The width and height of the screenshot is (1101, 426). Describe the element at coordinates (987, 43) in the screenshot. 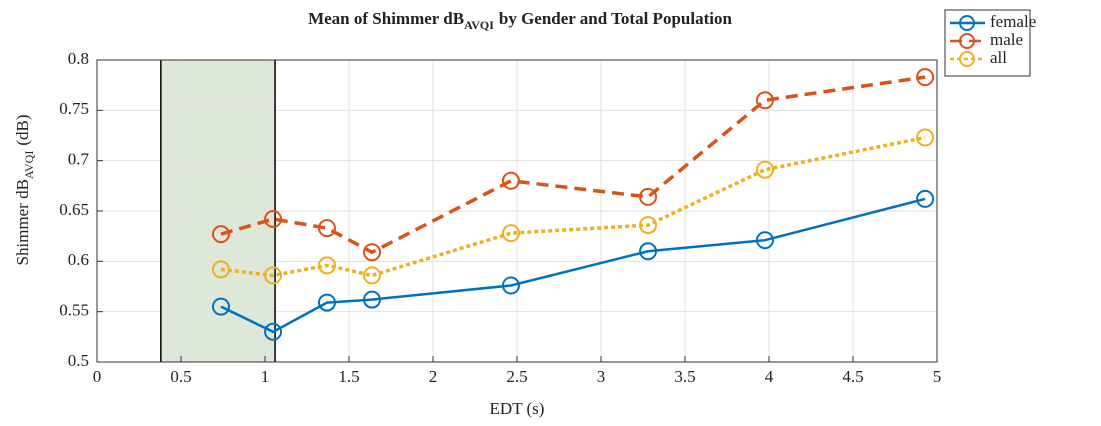

I see `legend-box` at that location.